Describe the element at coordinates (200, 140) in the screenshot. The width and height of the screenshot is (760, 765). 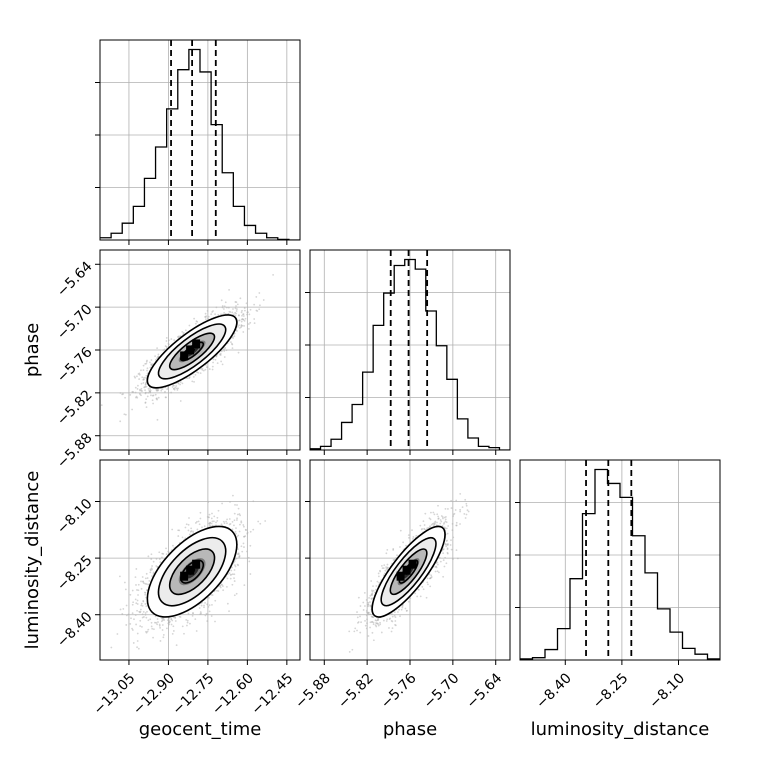
I see `histogram-geocent_time` at that location.